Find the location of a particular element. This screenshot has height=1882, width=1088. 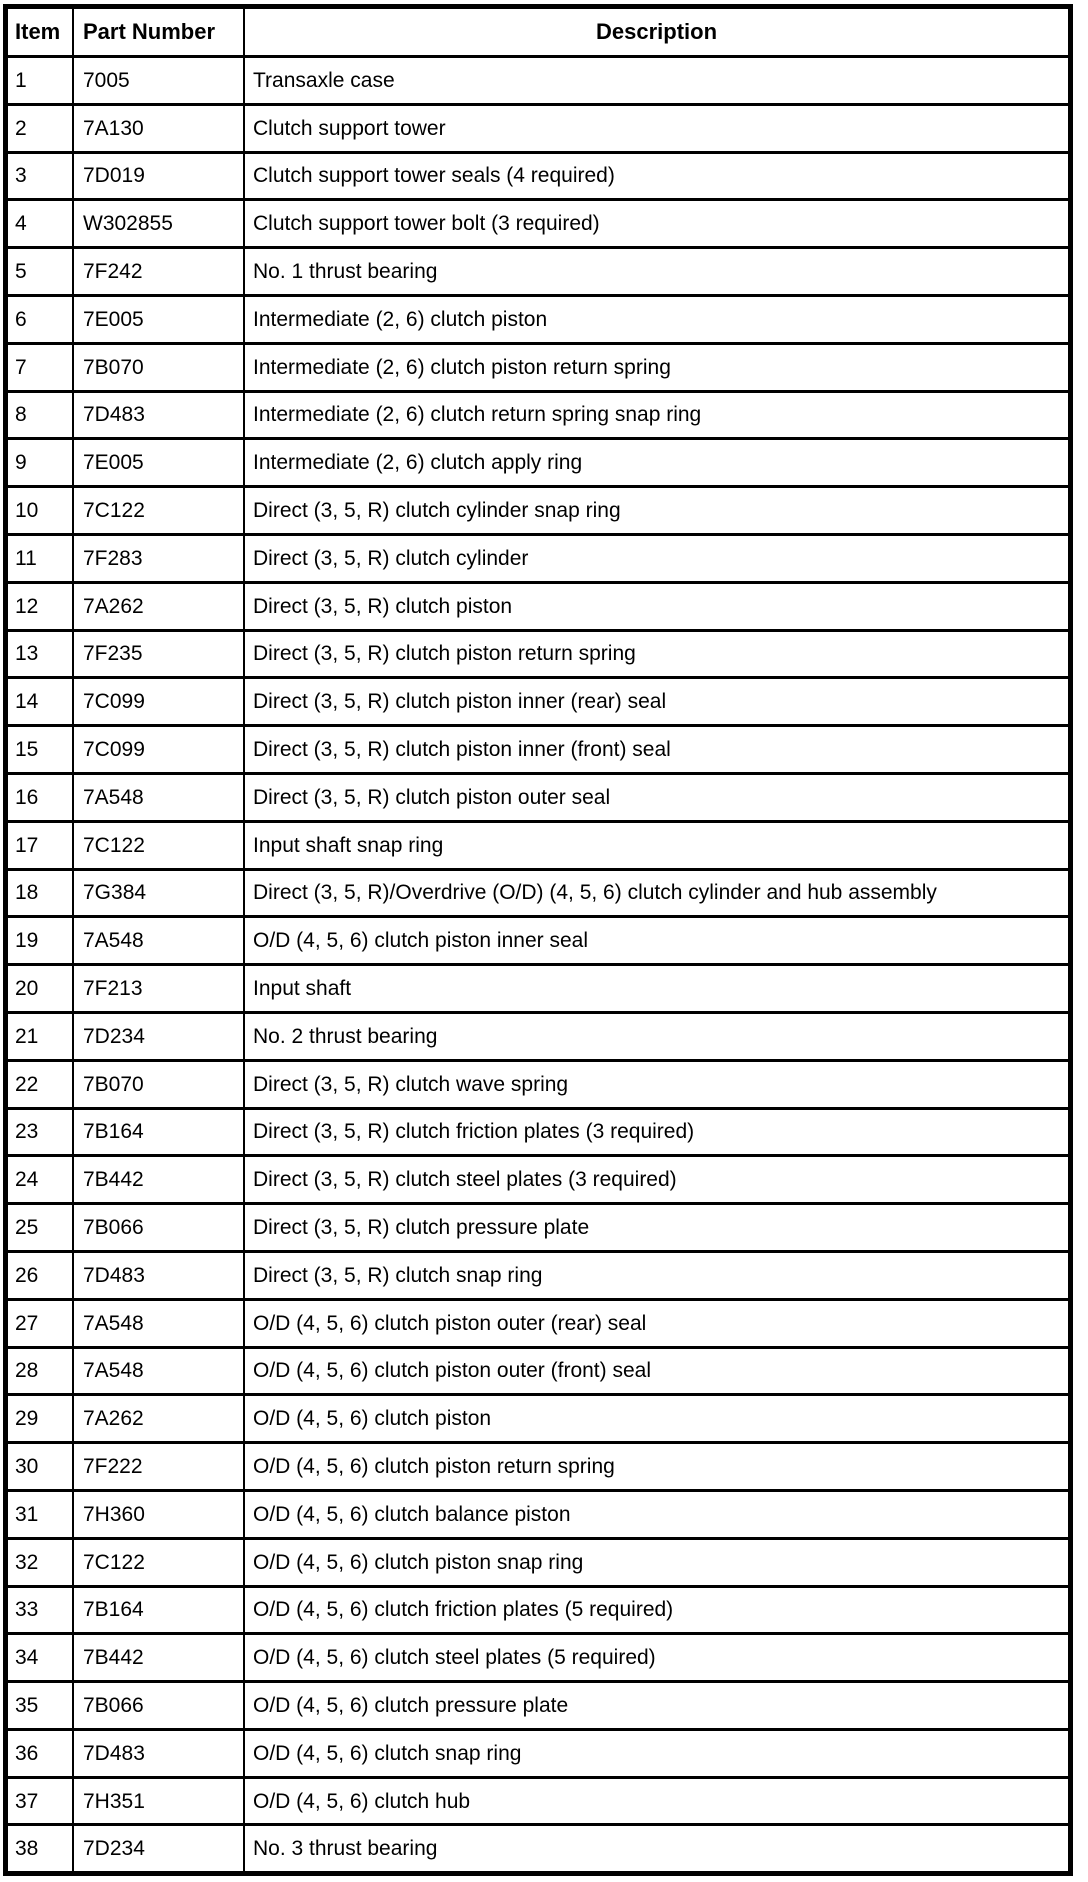

item-cell: 30 is located at coordinates (41, 1466).